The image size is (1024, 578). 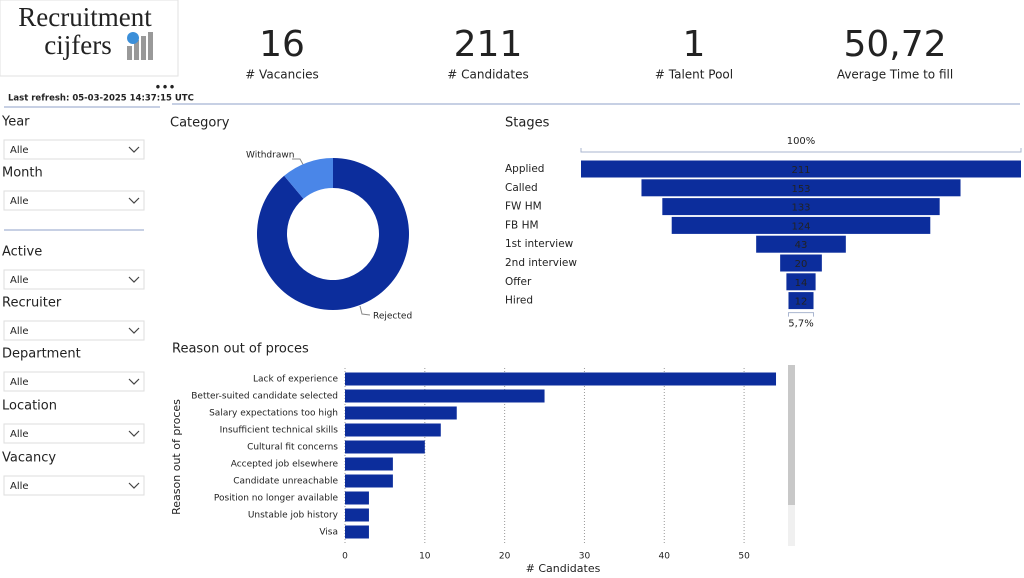 What do you see at coordinates (308, 178) in the screenshot?
I see `donut-slice` at bounding box center [308, 178].